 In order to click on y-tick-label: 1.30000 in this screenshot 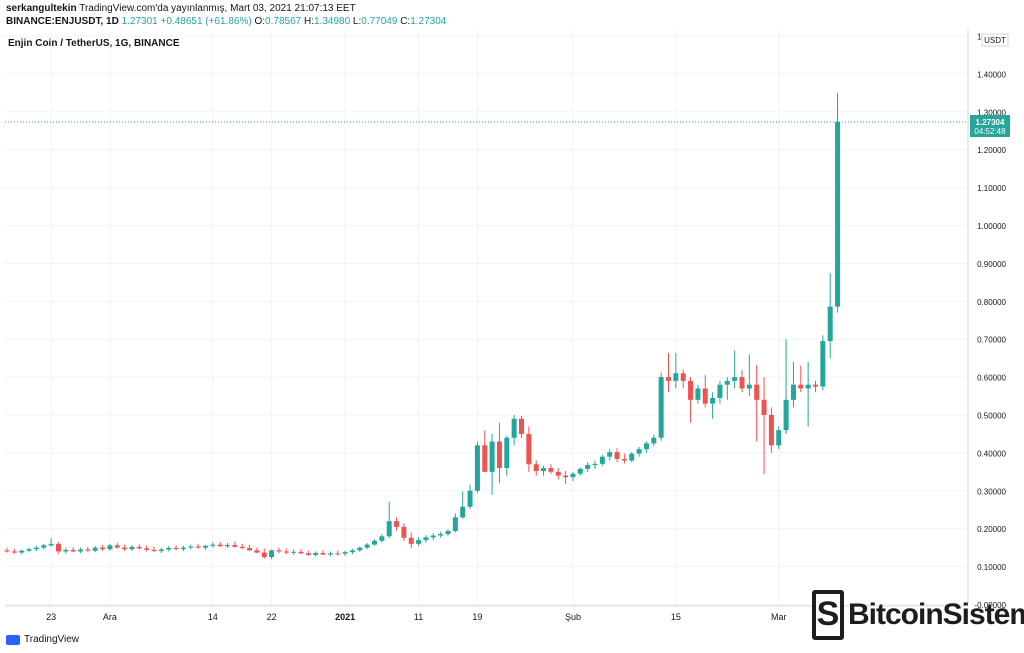, I will do `click(991, 112)`.